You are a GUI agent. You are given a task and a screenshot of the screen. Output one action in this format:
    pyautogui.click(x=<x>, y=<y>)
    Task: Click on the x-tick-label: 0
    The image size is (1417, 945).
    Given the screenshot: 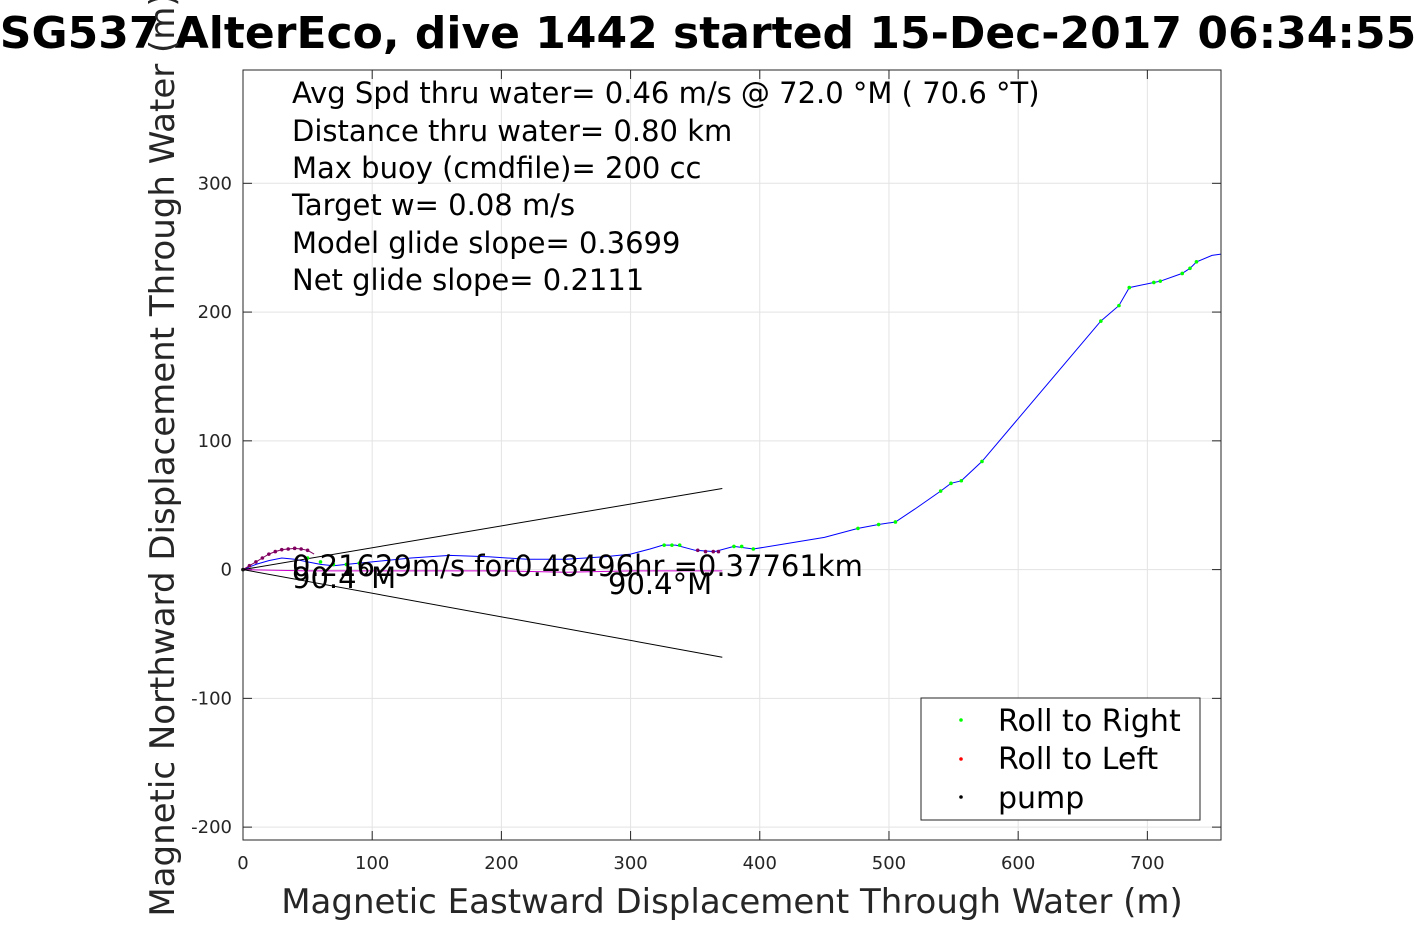 What is the action you would take?
    pyautogui.click(x=242, y=863)
    